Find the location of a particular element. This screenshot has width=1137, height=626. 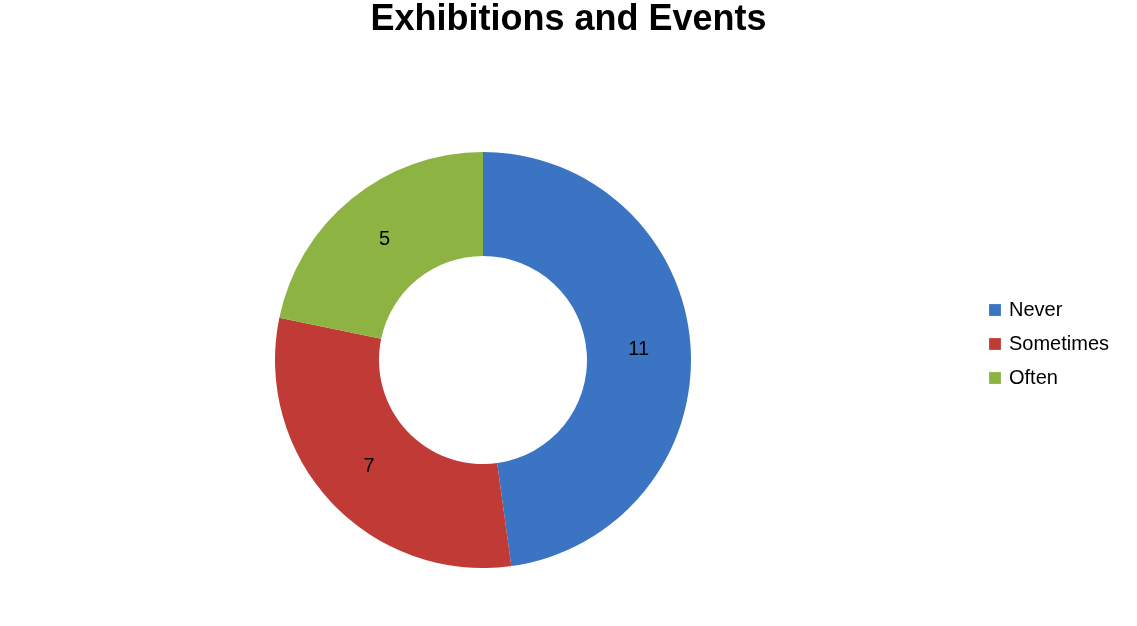

chart-title: Exhibitions and Events is located at coordinates (568, 19).